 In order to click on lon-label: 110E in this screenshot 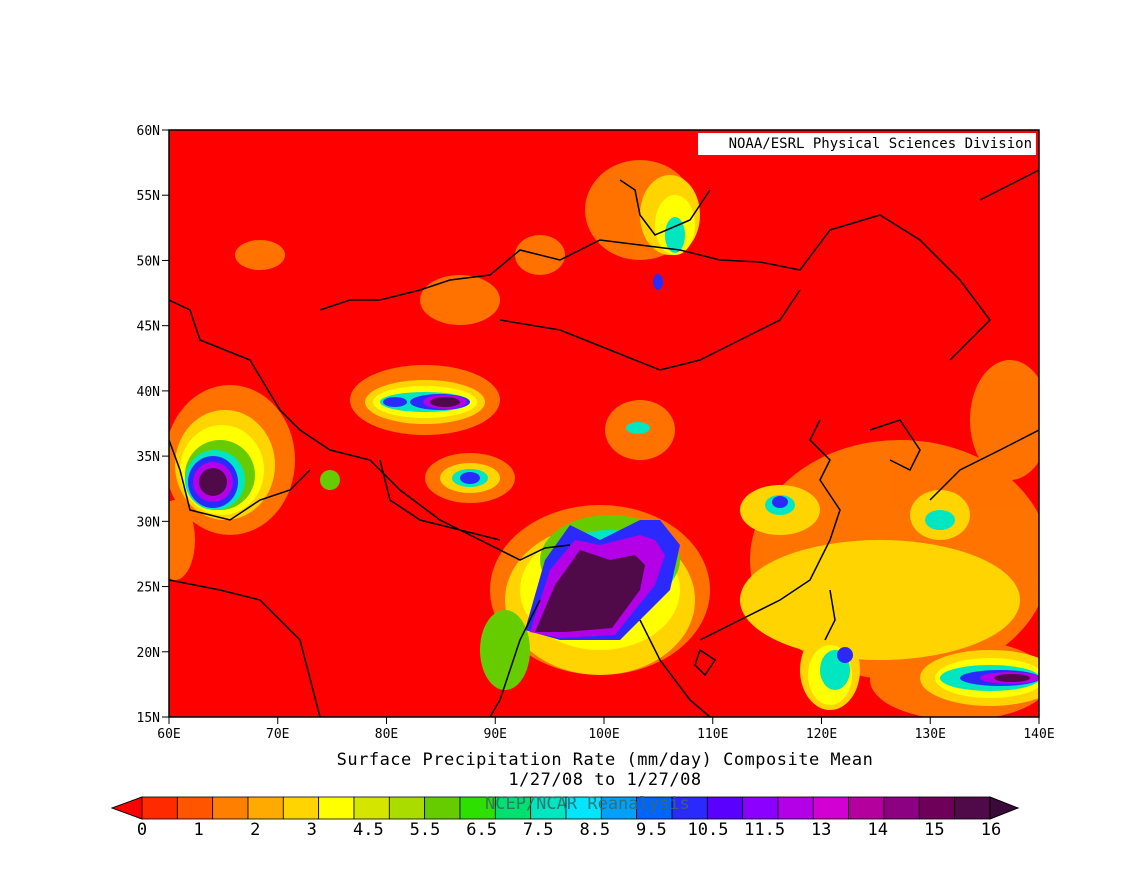, I will do `click(712, 734)`.